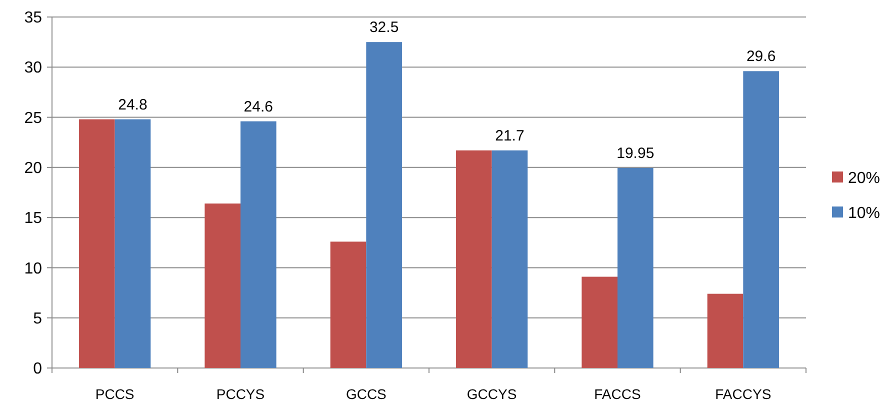 The width and height of the screenshot is (891, 409). Describe the element at coordinates (37, 369) in the screenshot. I see `y-tick-label: 0` at that location.